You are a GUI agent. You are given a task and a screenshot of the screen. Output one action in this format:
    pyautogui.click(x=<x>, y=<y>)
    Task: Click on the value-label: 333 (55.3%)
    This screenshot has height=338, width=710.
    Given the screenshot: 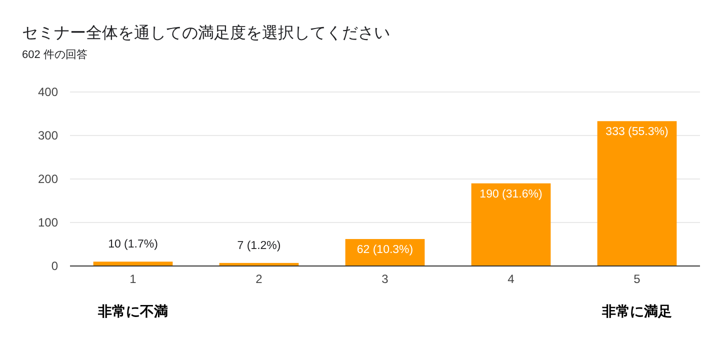 What is the action you would take?
    pyautogui.click(x=637, y=132)
    